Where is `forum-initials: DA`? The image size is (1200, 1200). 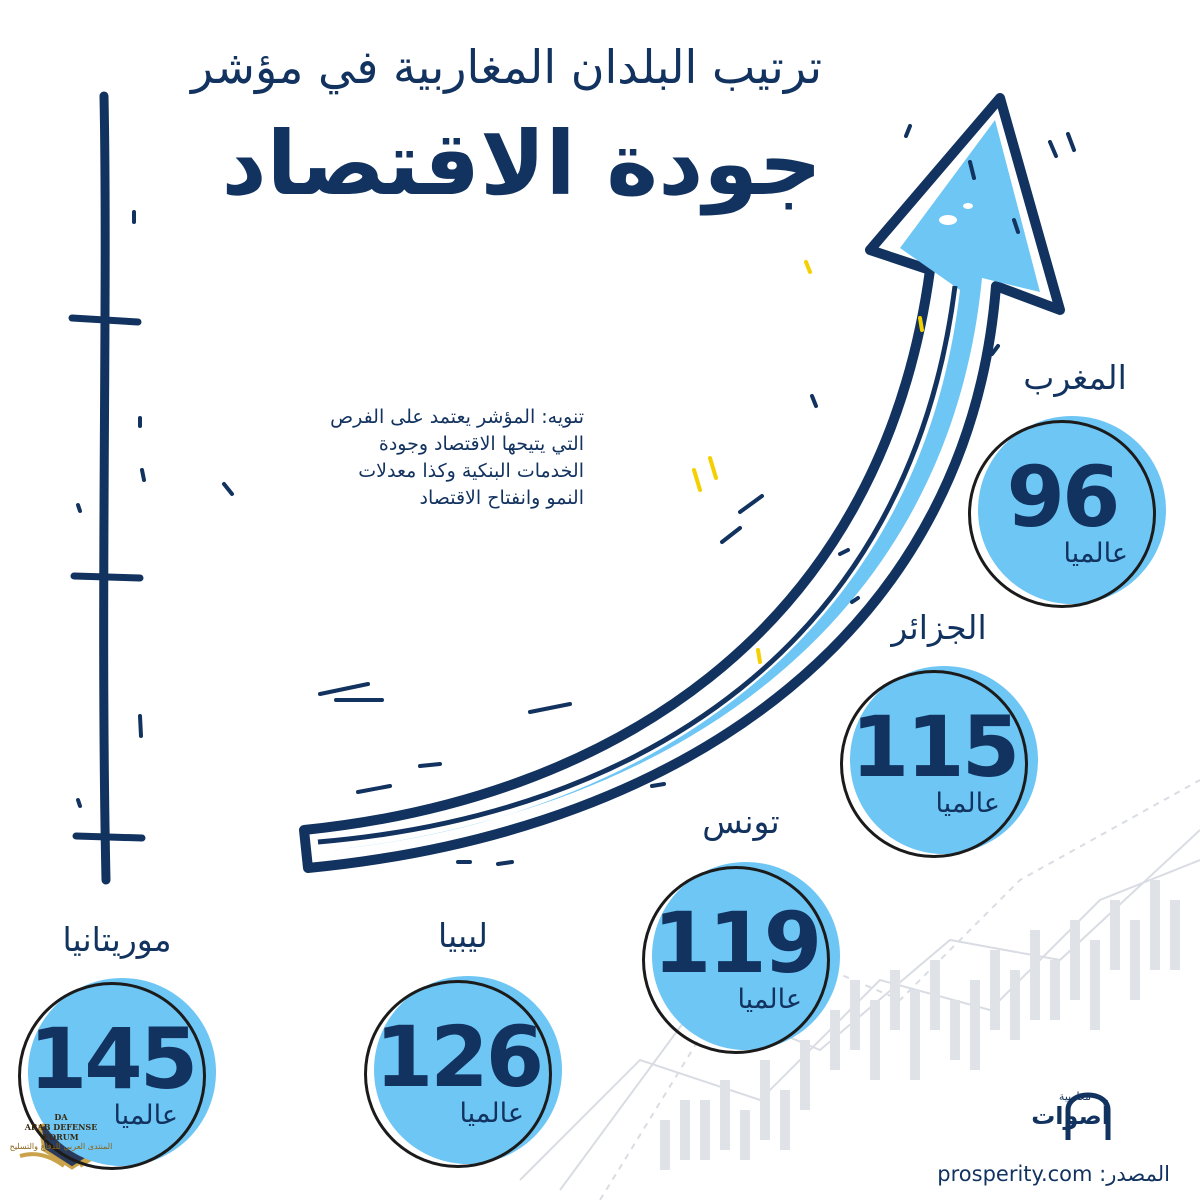 forum-initials: DA is located at coordinates (61, 1117).